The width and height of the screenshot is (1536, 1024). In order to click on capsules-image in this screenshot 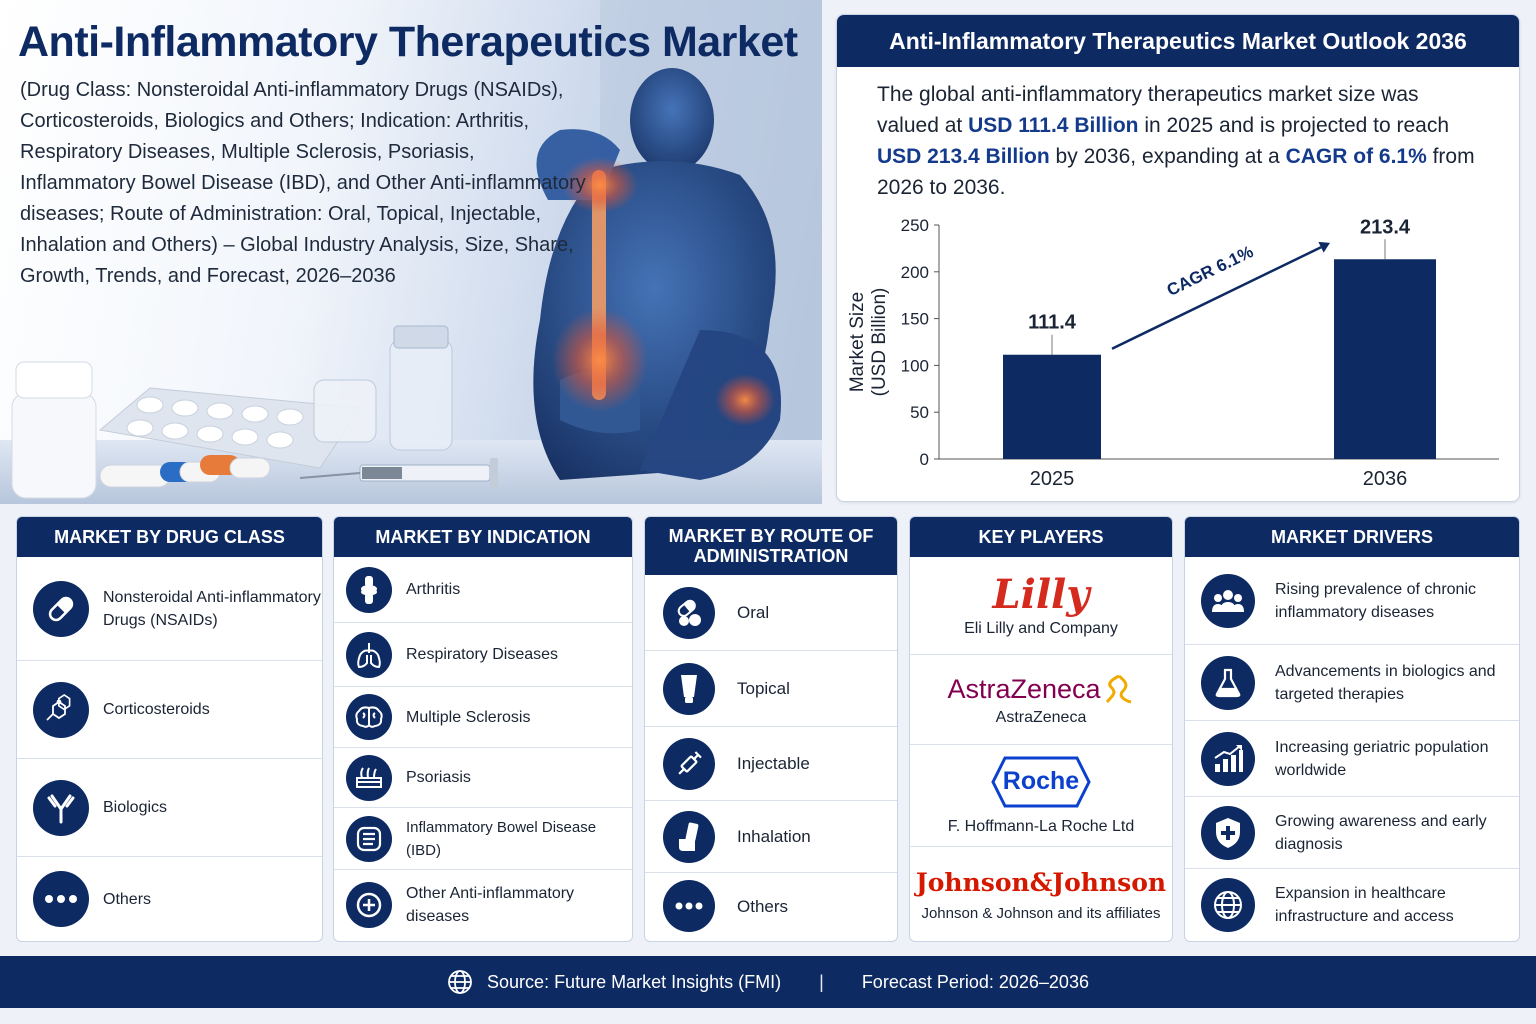, I will do `click(185, 471)`.